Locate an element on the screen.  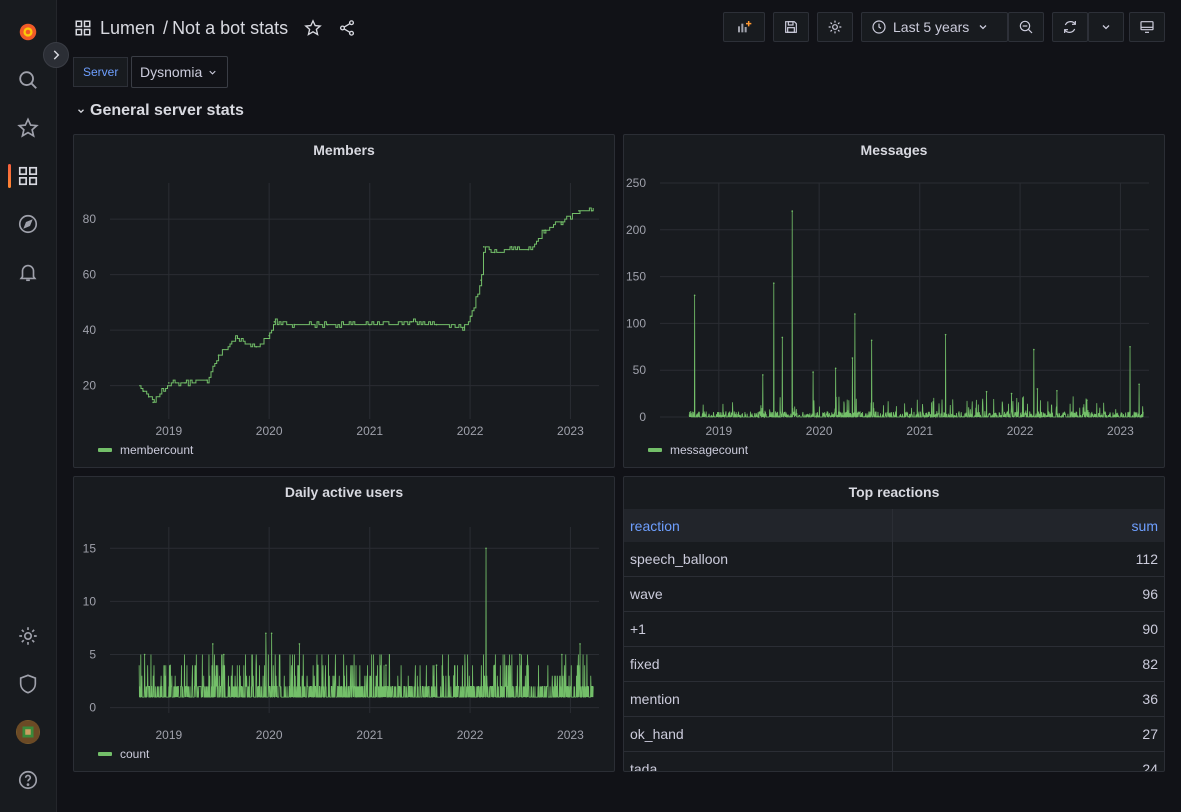
legend-label: messagecount is located at coordinates (709, 450).